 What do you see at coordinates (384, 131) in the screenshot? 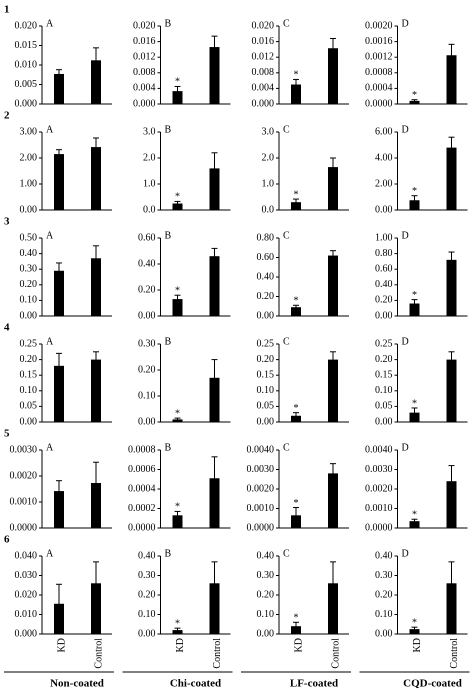
I see `y-tick-label: 6.00` at bounding box center [384, 131].